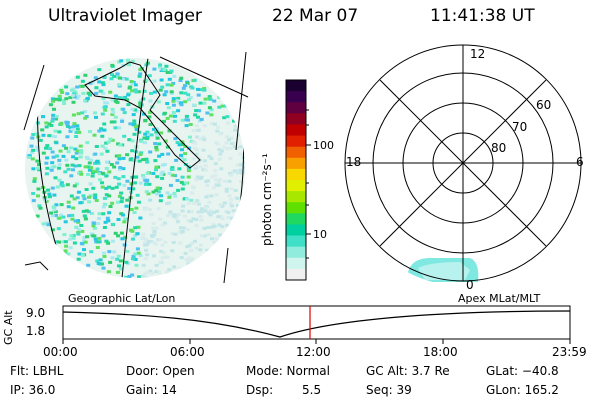 The width and height of the screenshot is (600, 400). Describe the element at coordinates (354, 162) in the screenshot. I see `mlt-label-18: 18` at that location.